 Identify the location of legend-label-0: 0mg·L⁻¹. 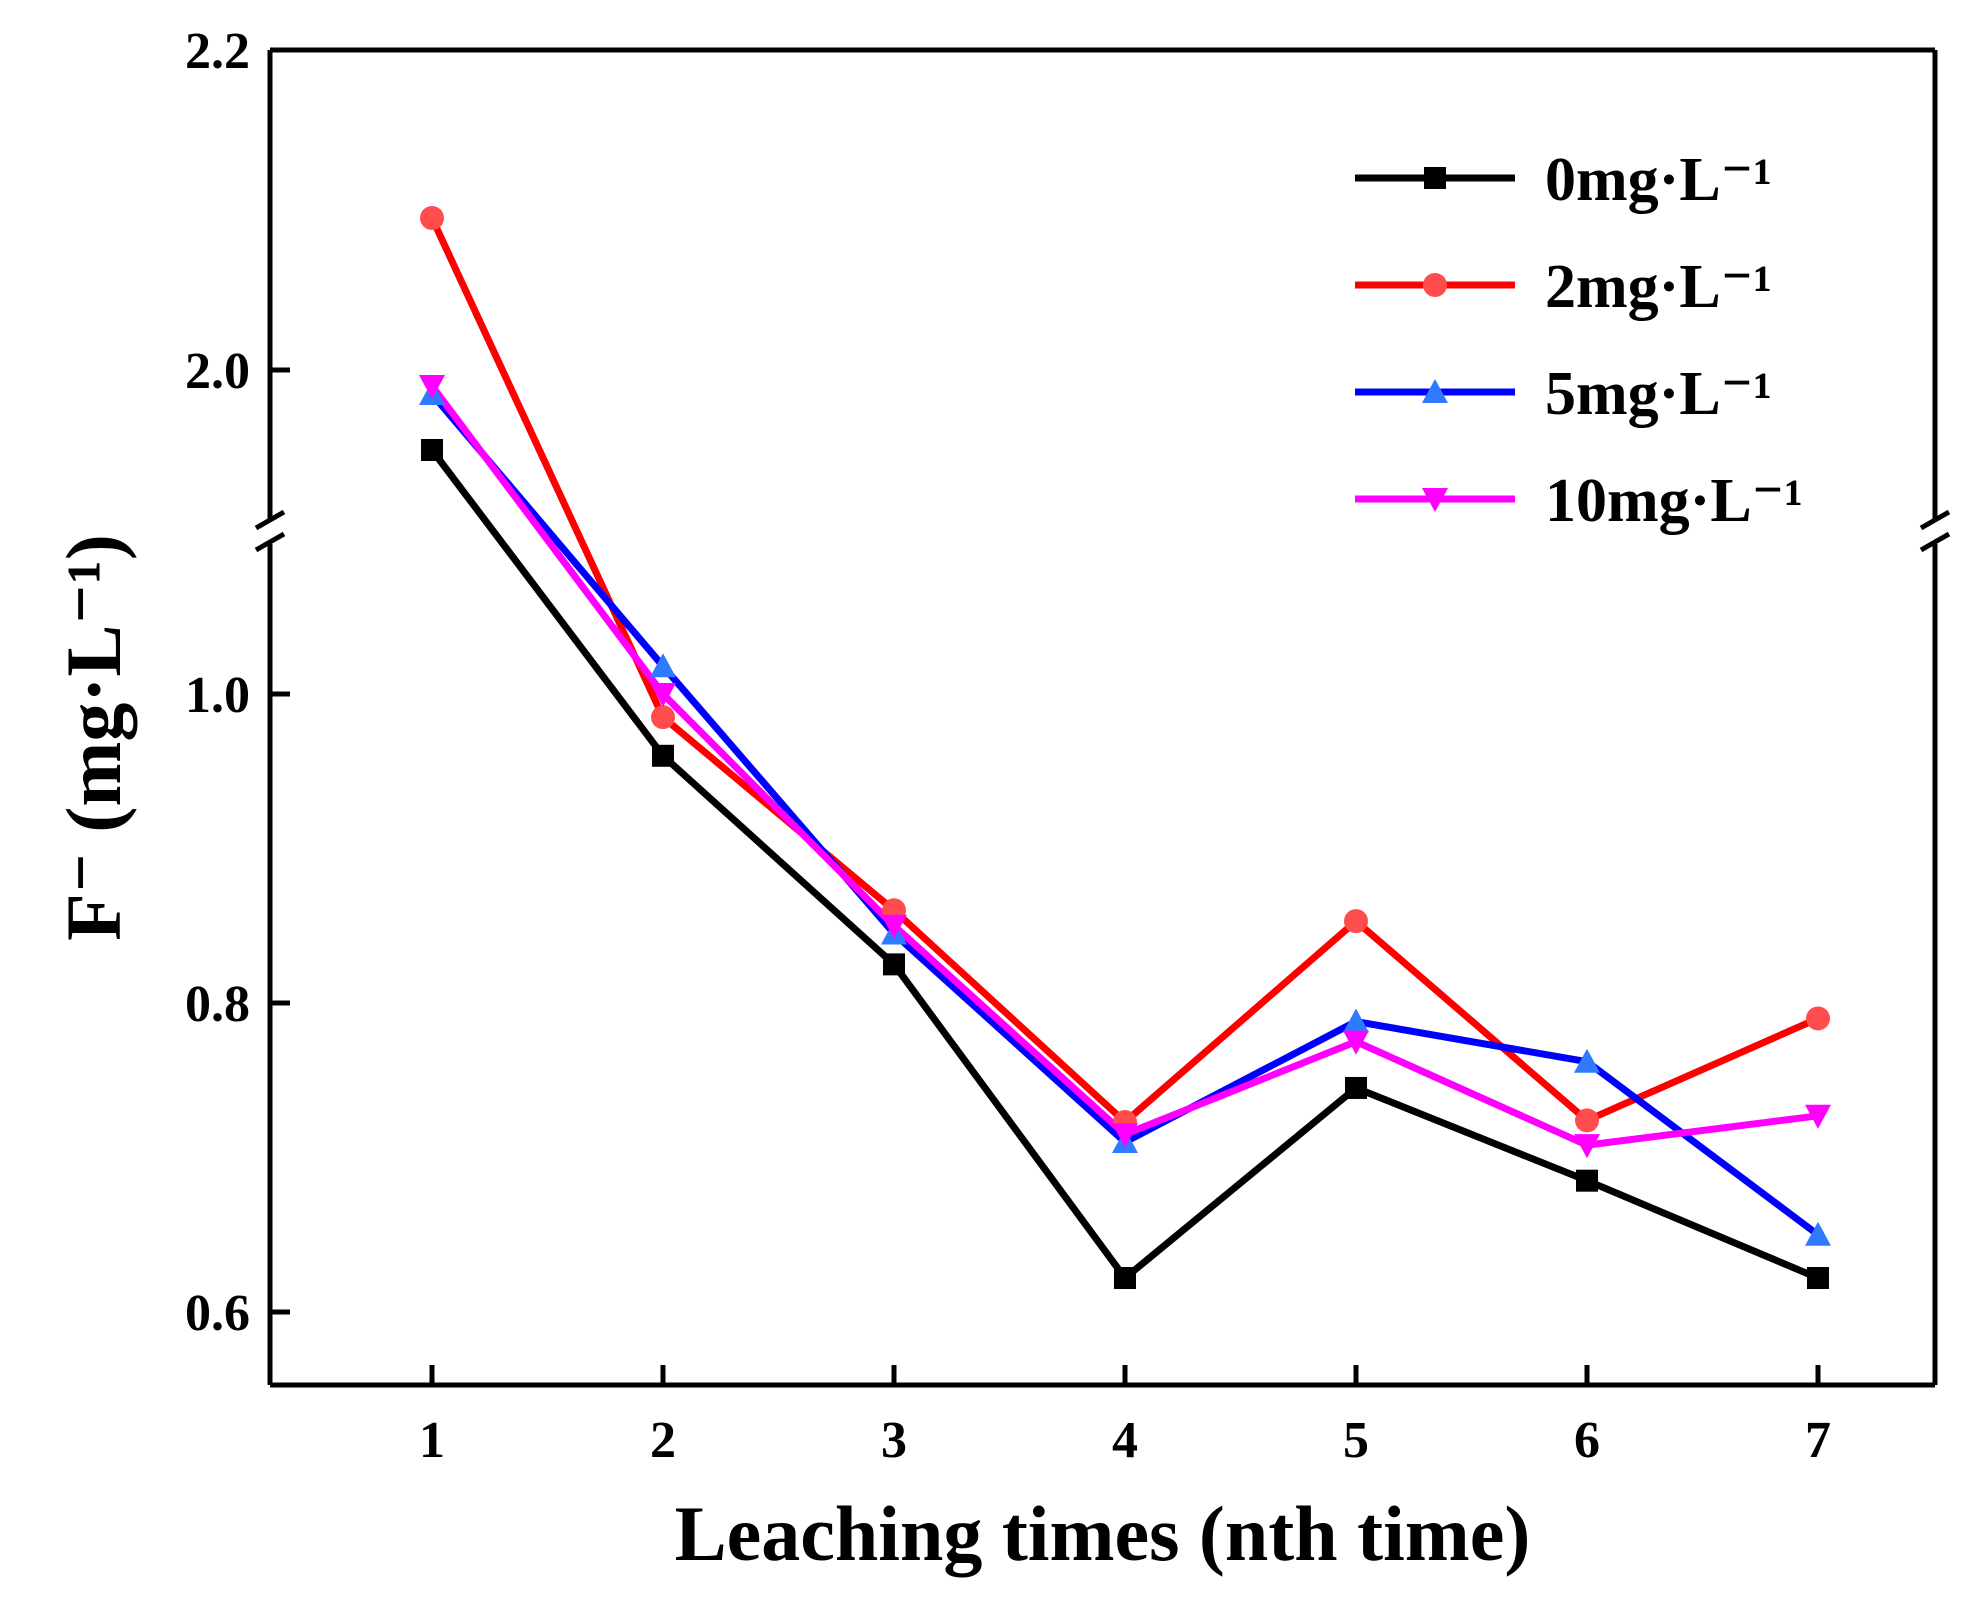
(1658, 180).